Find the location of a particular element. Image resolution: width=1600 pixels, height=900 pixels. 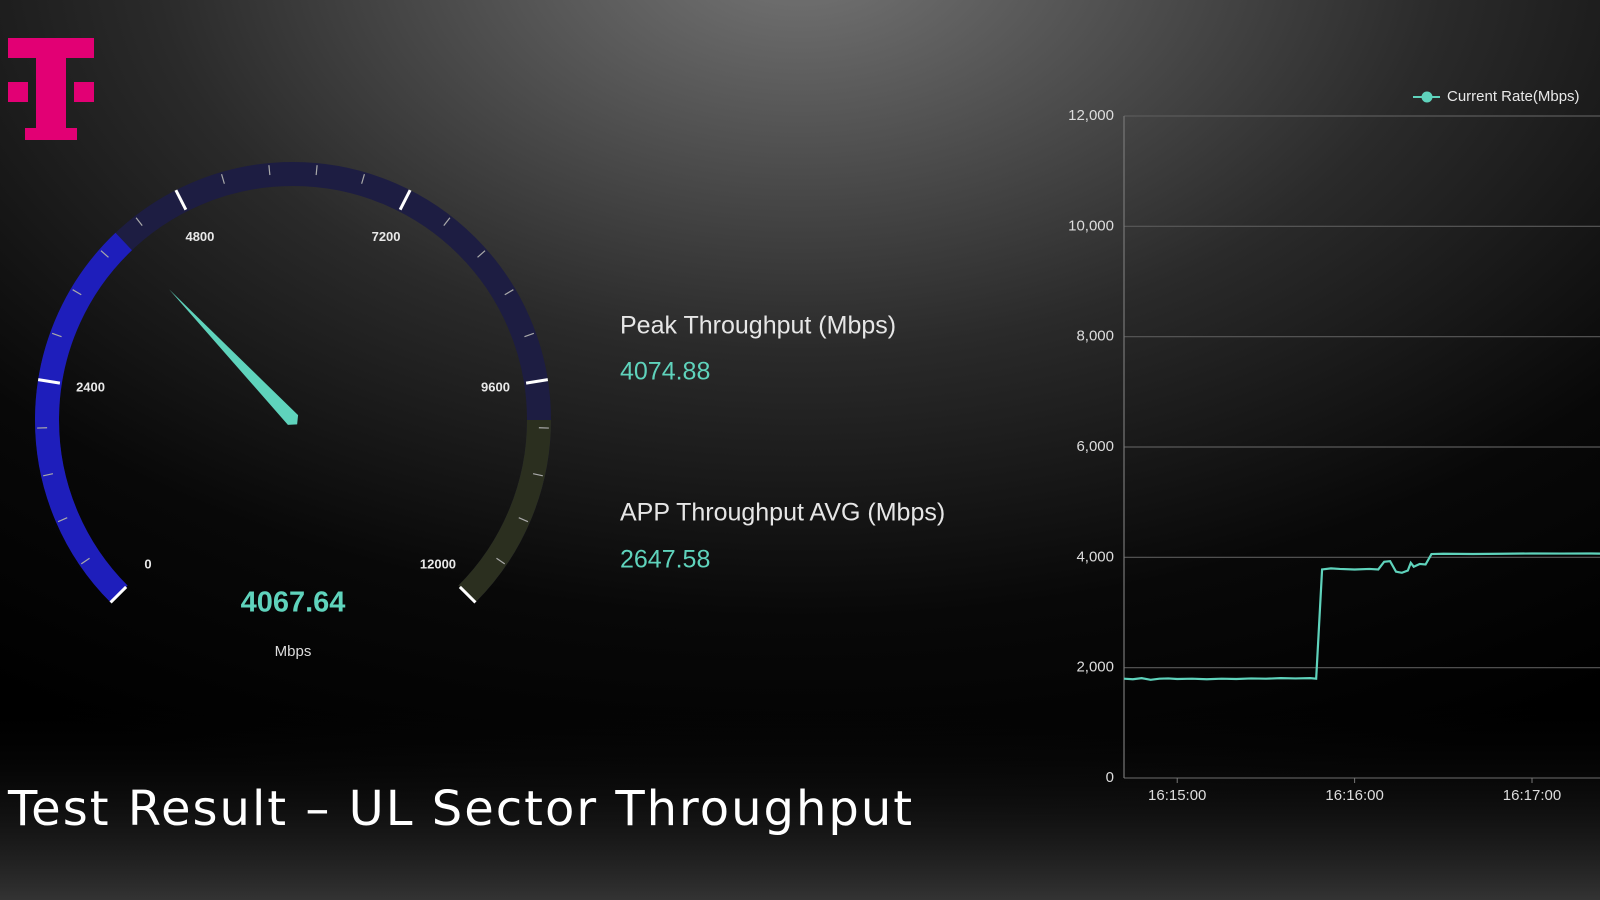

x-tick-label: 16:17:00 is located at coordinates (1532, 795).